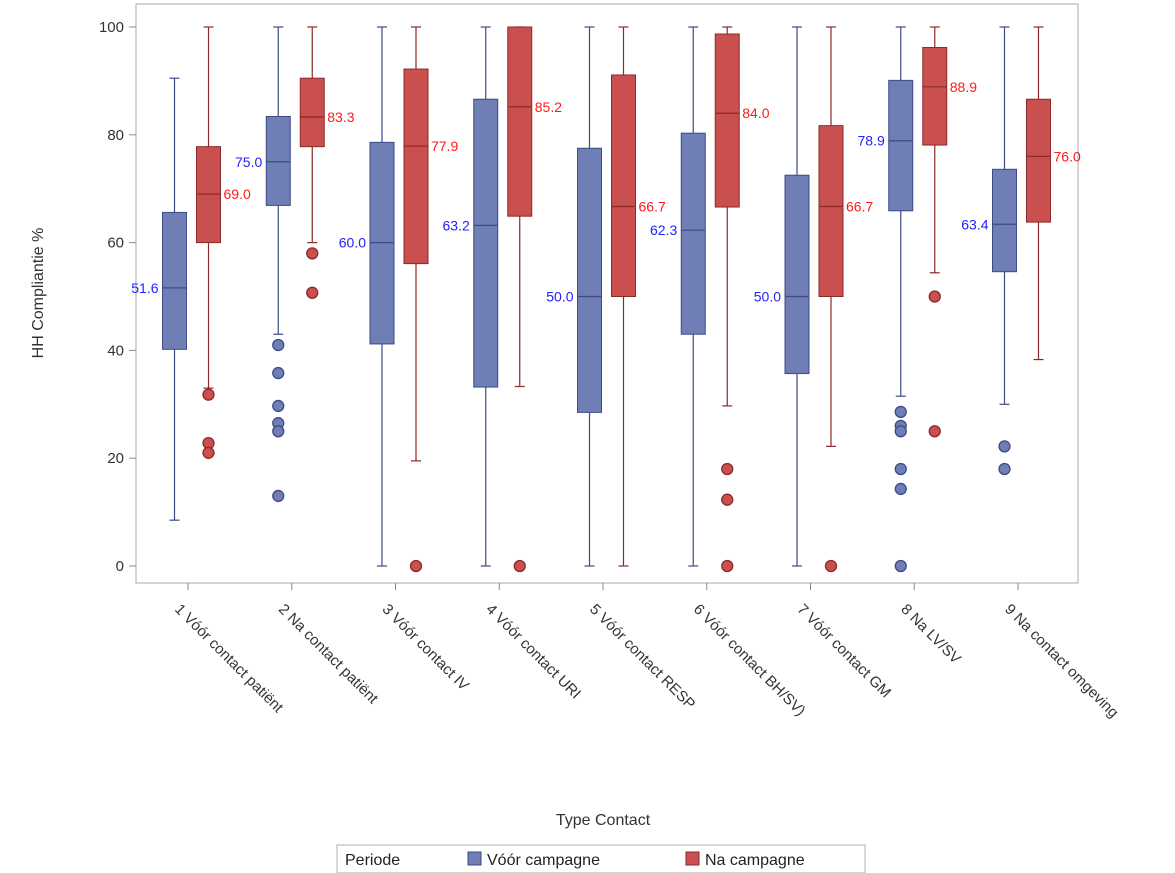  I want to click on median-value-label: 83.3, so click(340, 117).